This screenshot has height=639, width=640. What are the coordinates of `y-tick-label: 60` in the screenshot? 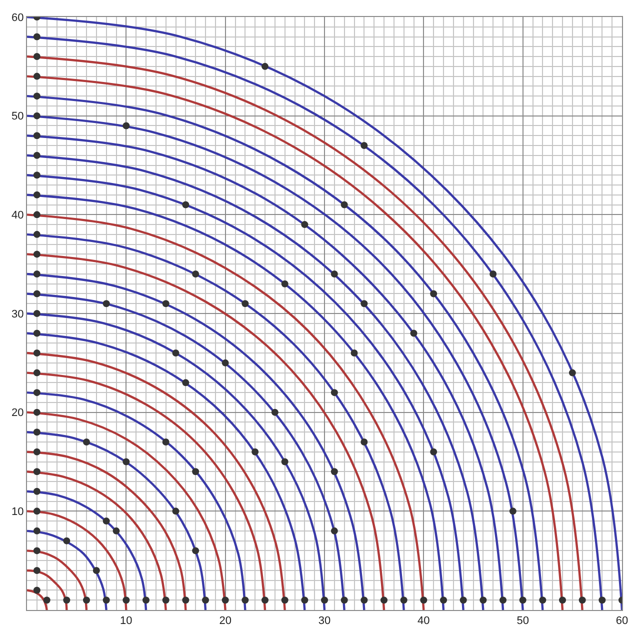 It's located at (18, 18).